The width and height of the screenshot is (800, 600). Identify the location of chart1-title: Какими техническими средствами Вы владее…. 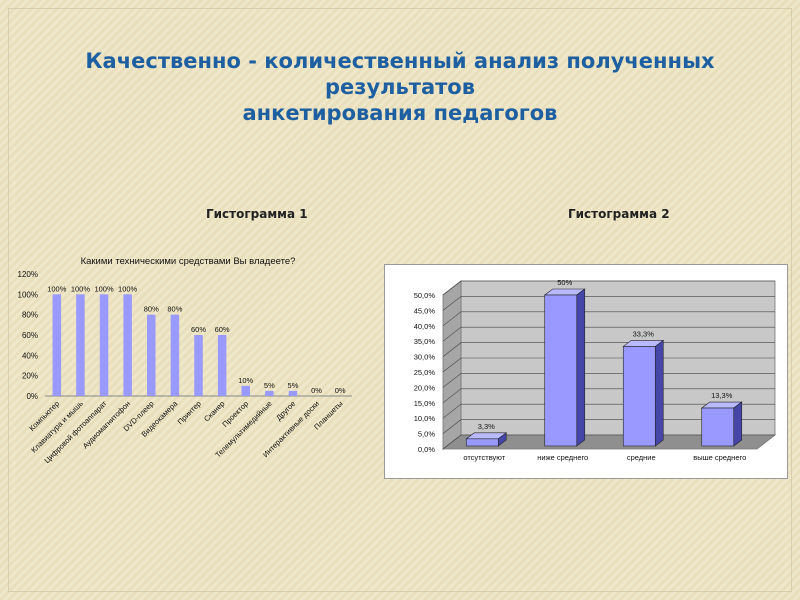
(188, 261).